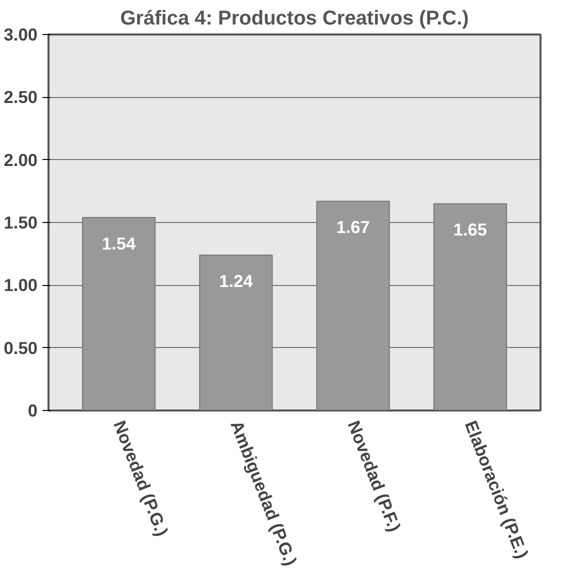 The width and height of the screenshot is (577, 585). I want to click on y-tick-label: 2.50, so click(21, 97).